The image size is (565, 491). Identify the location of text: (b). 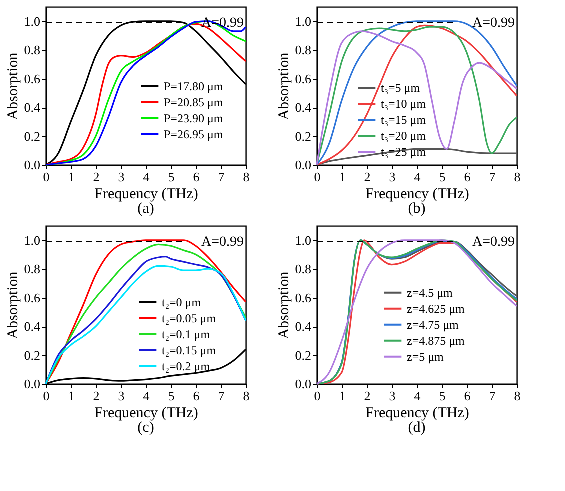
(417, 209).